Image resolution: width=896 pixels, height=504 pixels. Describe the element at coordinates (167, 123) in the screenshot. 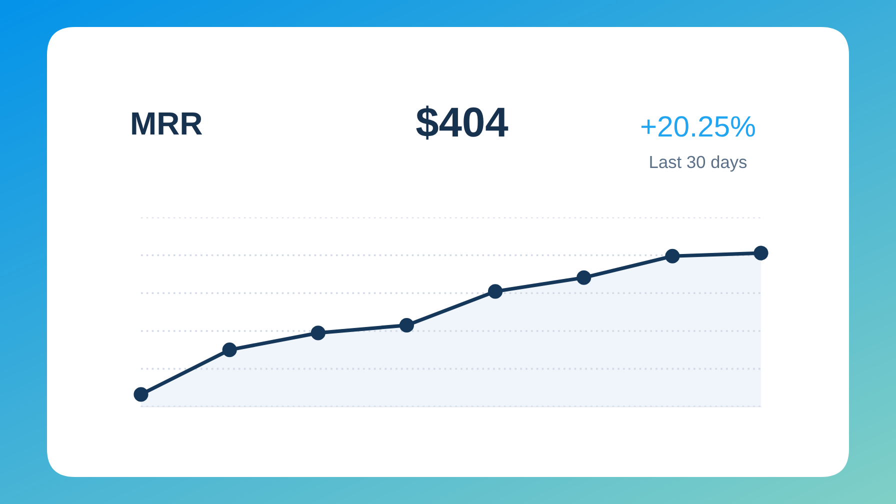

I see `chart-title: MRR` at that location.